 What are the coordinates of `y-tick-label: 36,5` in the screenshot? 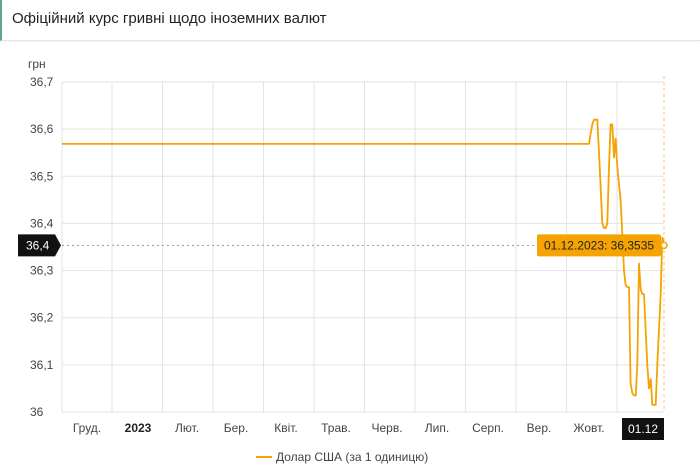 It's located at (42, 176).